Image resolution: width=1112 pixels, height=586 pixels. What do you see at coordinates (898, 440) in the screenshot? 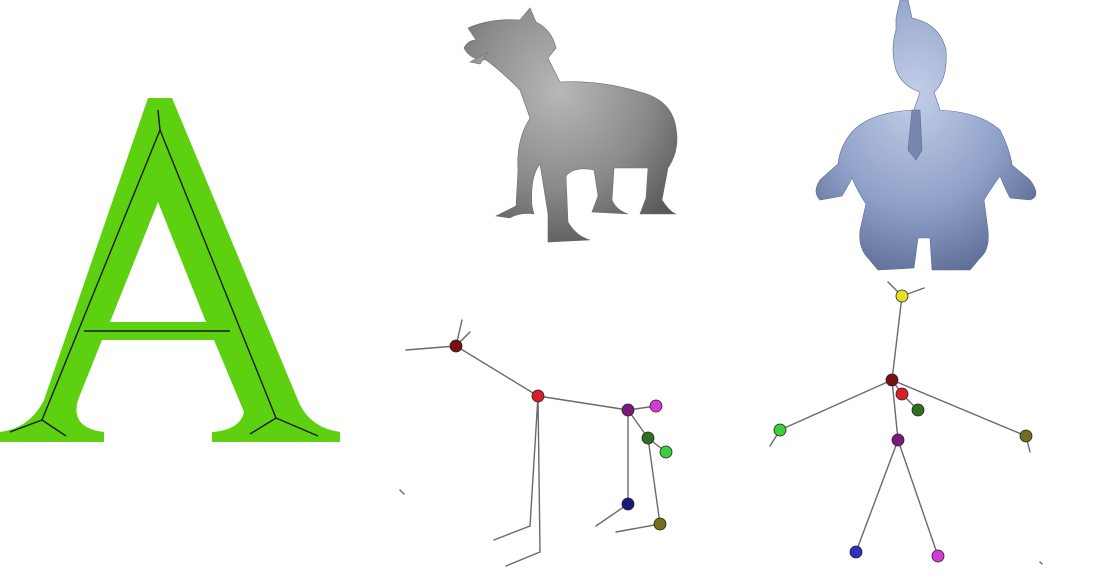
I see `humanoid-joint-pelvis` at bounding box center [898, 440].